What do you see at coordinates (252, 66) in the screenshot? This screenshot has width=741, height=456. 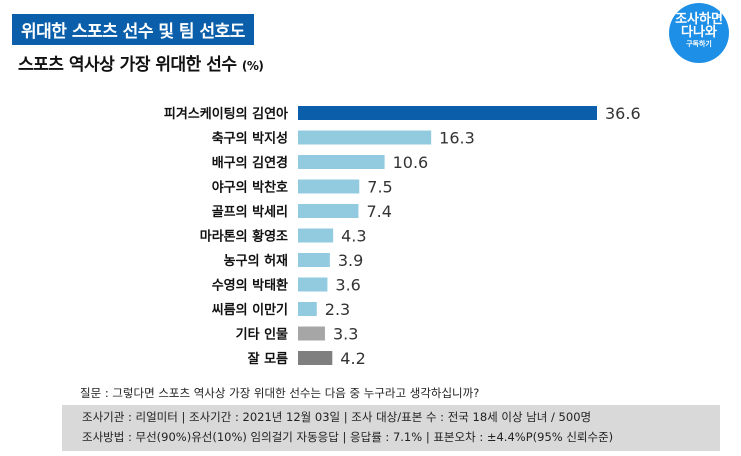 I see `unit-label: (%)` at bounding box center [252, 66].